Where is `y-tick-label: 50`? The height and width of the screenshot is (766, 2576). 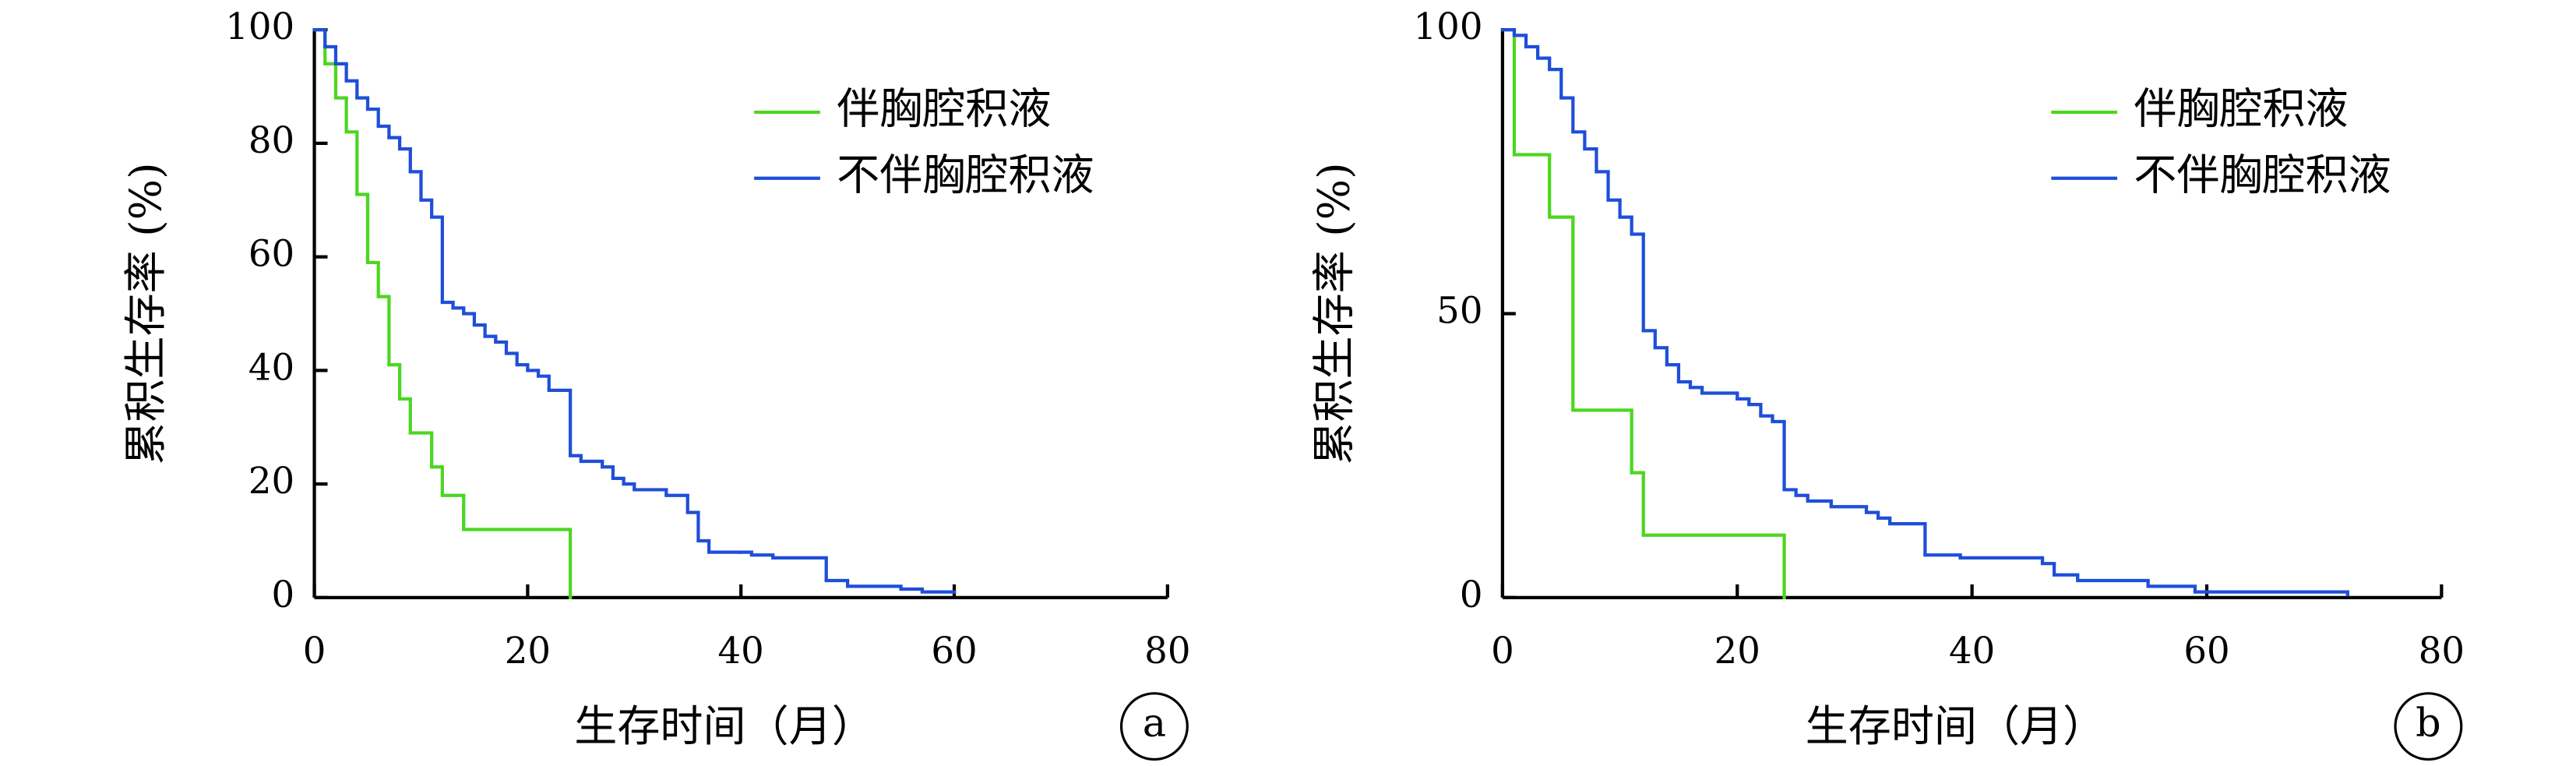 y-tick-label: 50 is located at coordinates (1459, 311).